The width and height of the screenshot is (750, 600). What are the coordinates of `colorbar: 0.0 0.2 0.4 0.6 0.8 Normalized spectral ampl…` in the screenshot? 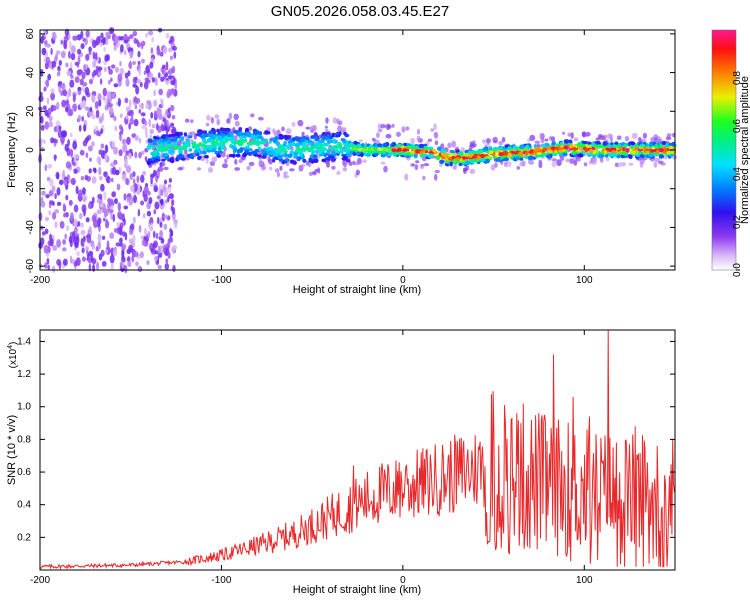 It's located at (730, 153).